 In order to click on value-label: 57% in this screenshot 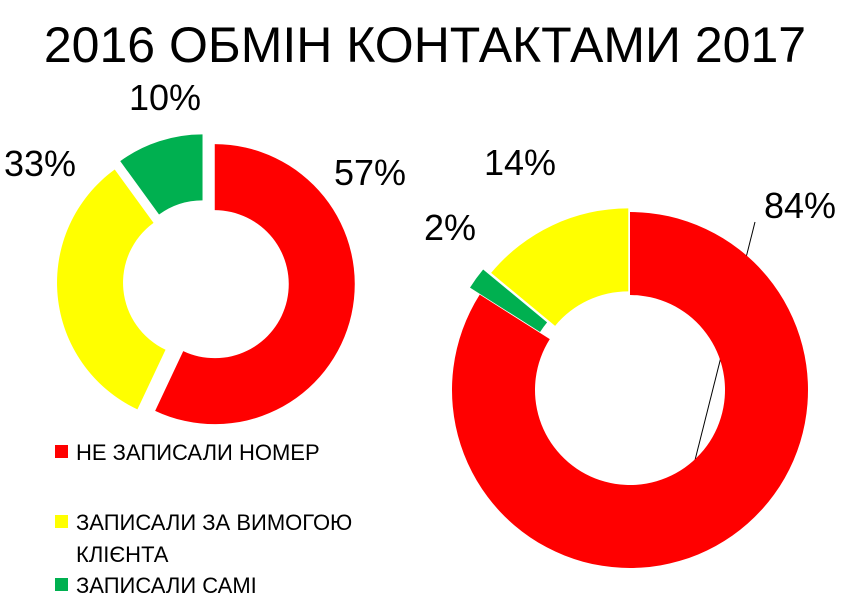, I will do `click(370, 172)`.